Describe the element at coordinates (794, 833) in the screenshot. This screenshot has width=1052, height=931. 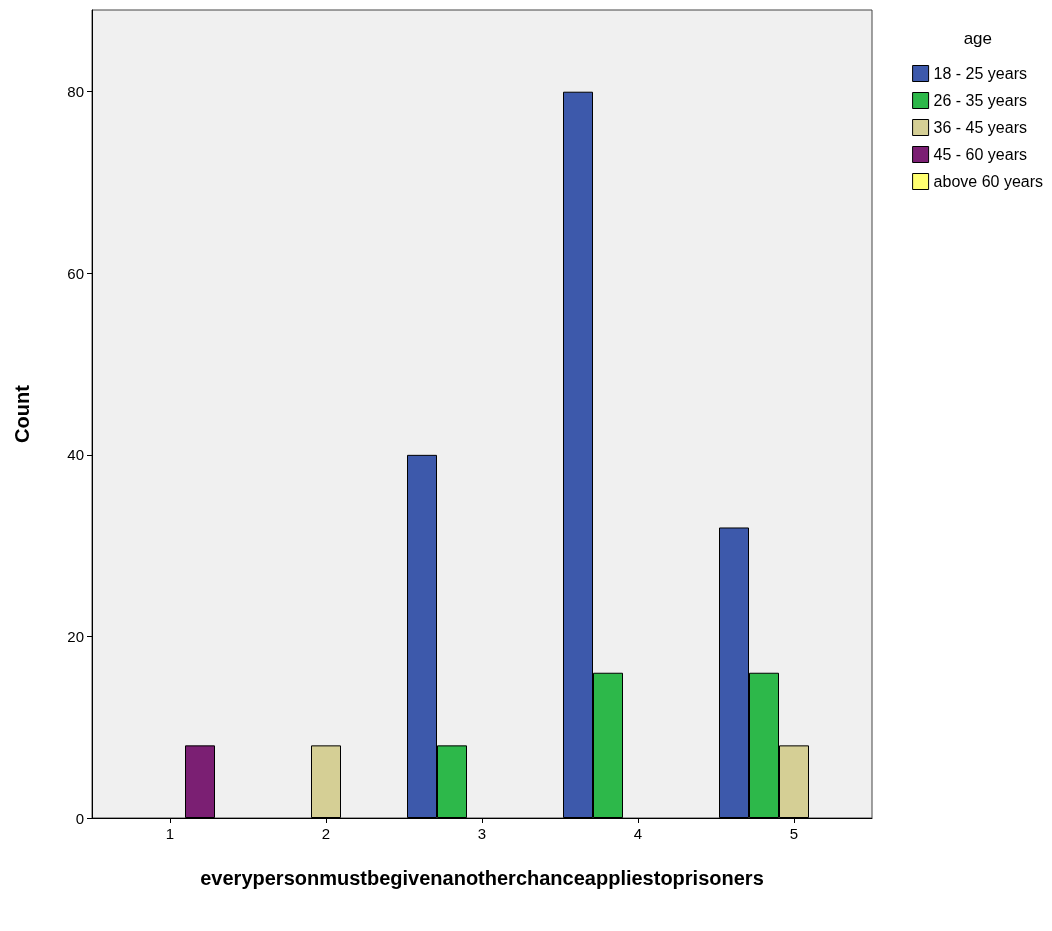
I see `x-tick-label: 5` at that location.